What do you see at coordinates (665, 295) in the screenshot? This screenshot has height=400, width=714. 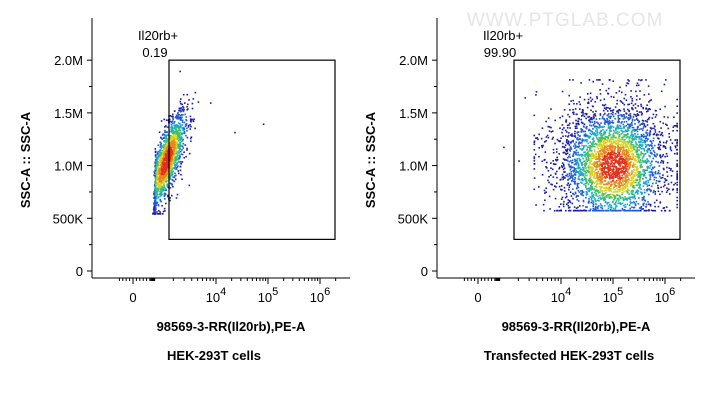 I see `x-tick-label: 106` at bounding box center [665, 295].